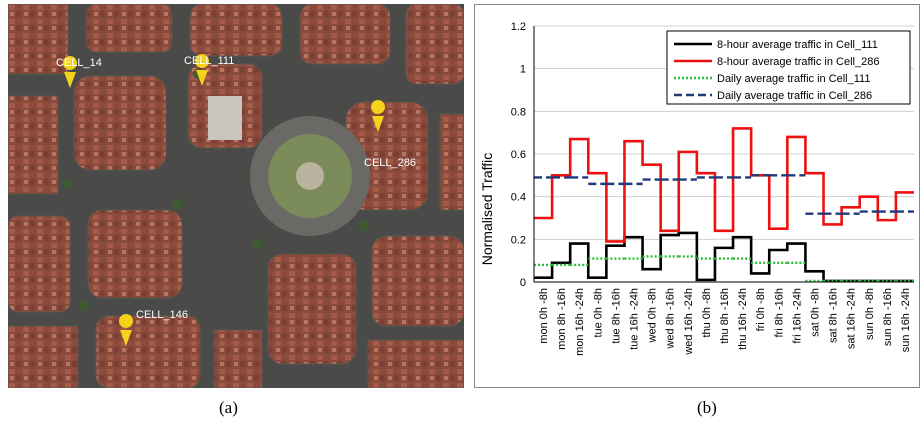 Image resolution: width=922 pixels, height=423 pixels. I want to click on marker-label: CELL_111, so click(209, 61).